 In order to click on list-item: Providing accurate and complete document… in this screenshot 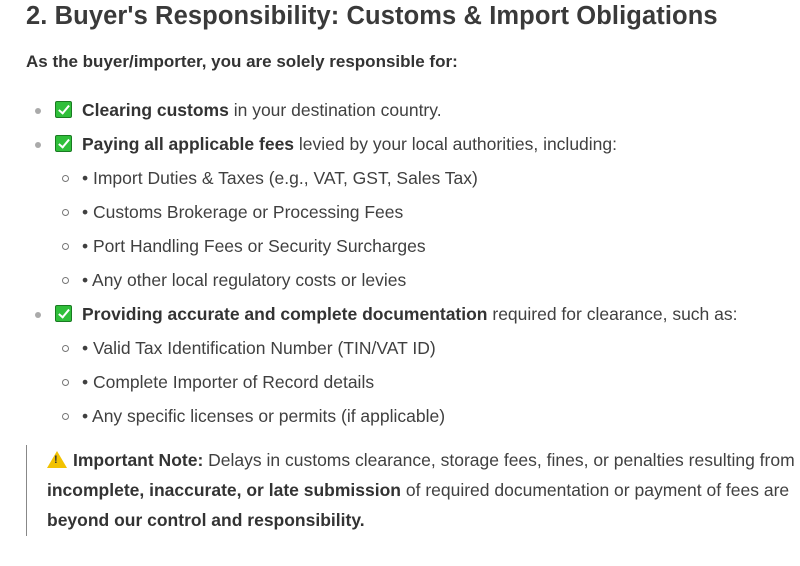, I will do `click(369, 314)`.